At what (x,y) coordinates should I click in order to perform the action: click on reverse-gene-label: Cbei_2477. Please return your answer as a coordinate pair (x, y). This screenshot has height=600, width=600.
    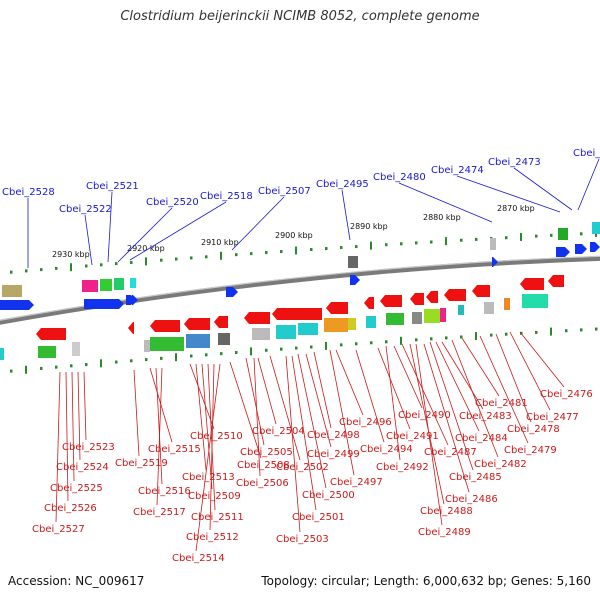
    Looking at the image, I should click on (552, 417).